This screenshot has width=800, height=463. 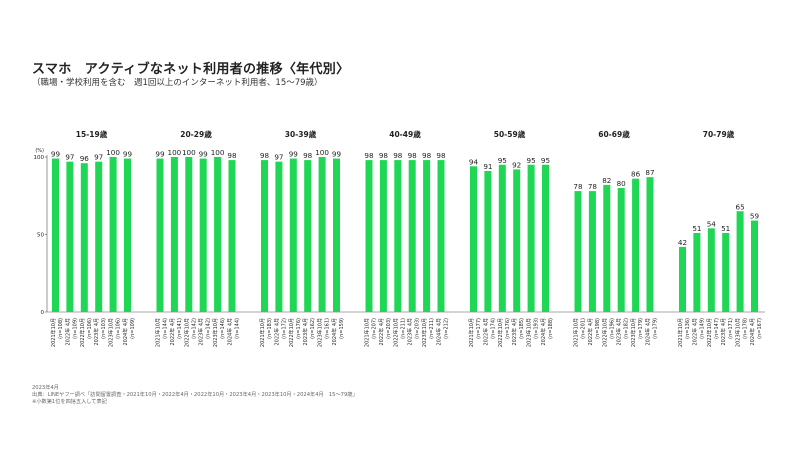 I want to click on data-label: 59, so click(x=755, y=216).